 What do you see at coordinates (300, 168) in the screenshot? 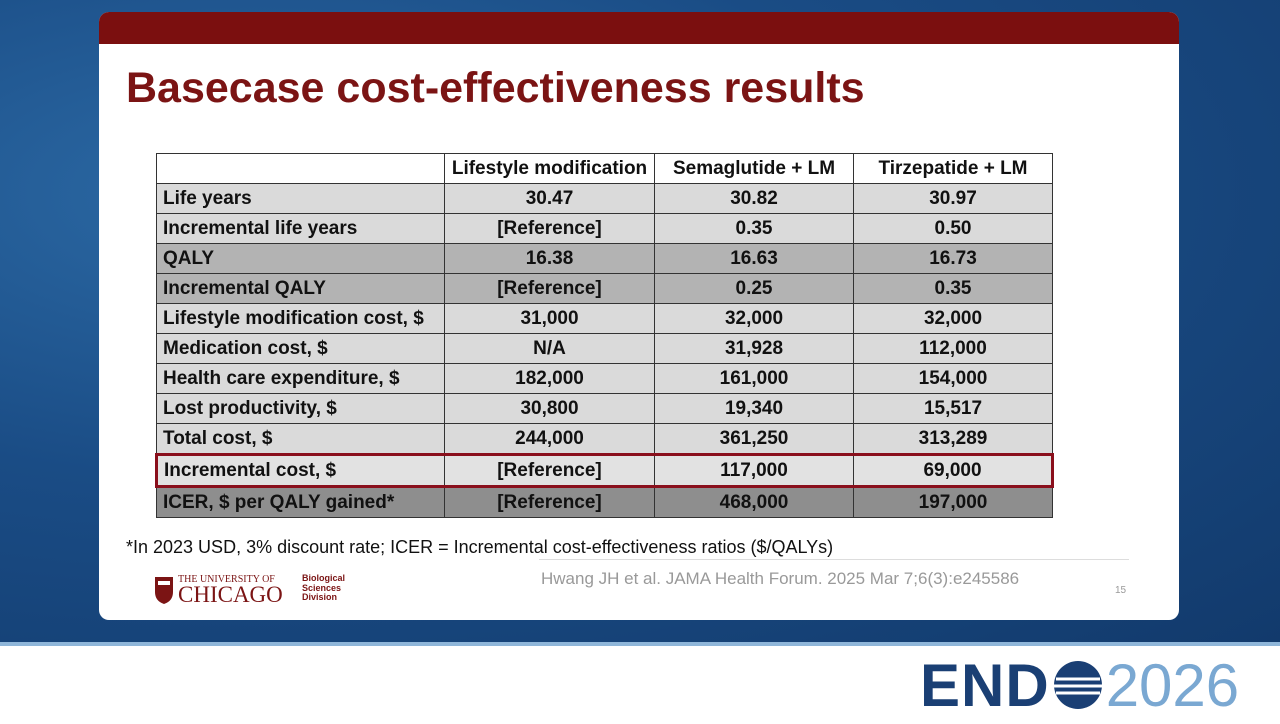
I see `corner-cell` at bounding box center [300, 168].